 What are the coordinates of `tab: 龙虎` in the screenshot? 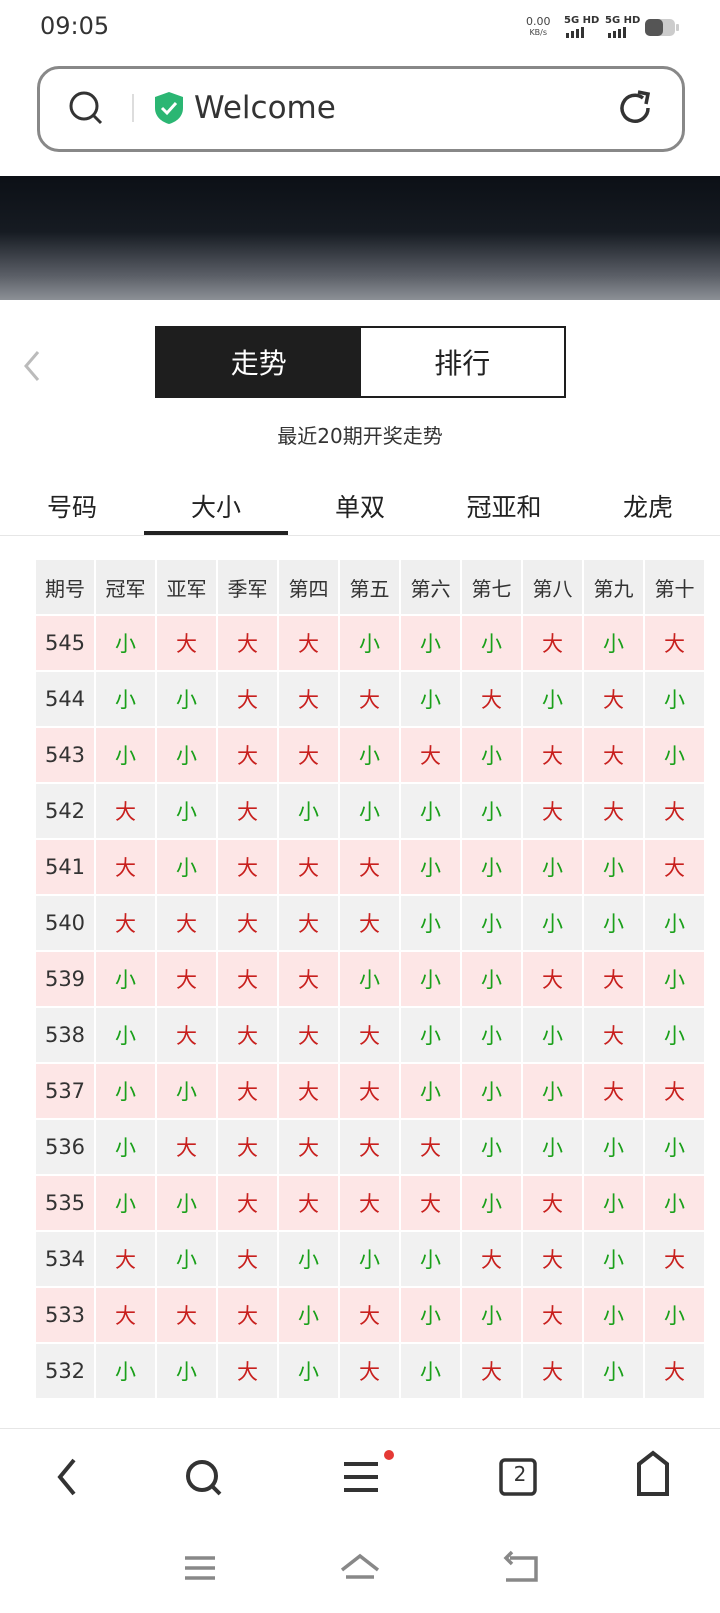 It's located at (647, 507).